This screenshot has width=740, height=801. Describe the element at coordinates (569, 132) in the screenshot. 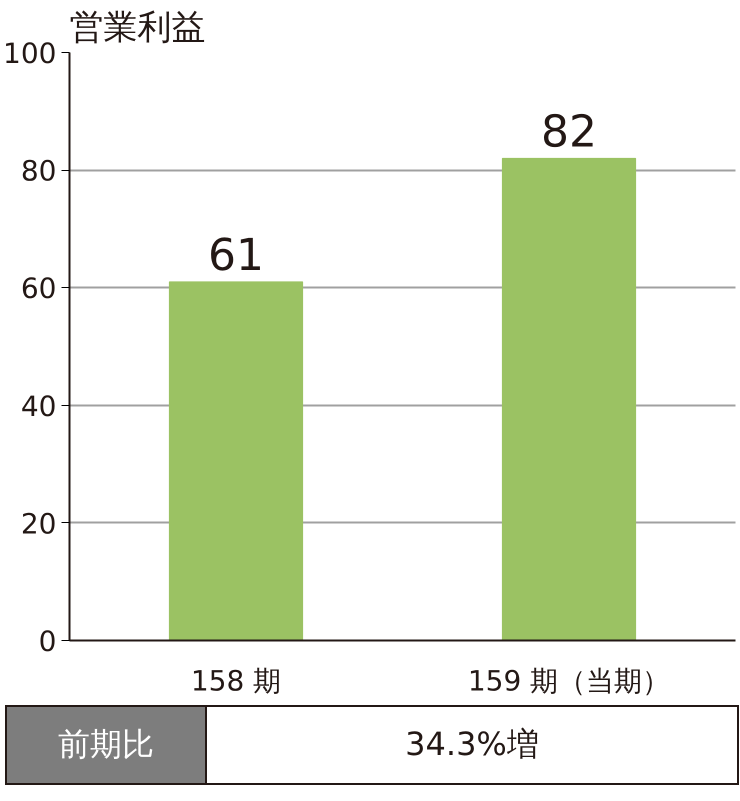

I see `data-label: 82` at that location.